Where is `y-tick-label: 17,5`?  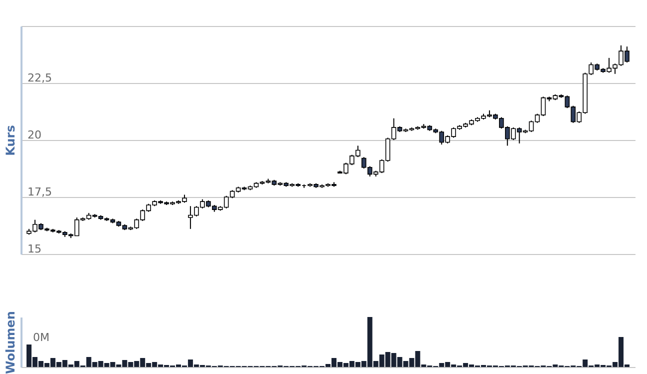
y-tick-label: 17,5 is located at coordinates (40, 192).